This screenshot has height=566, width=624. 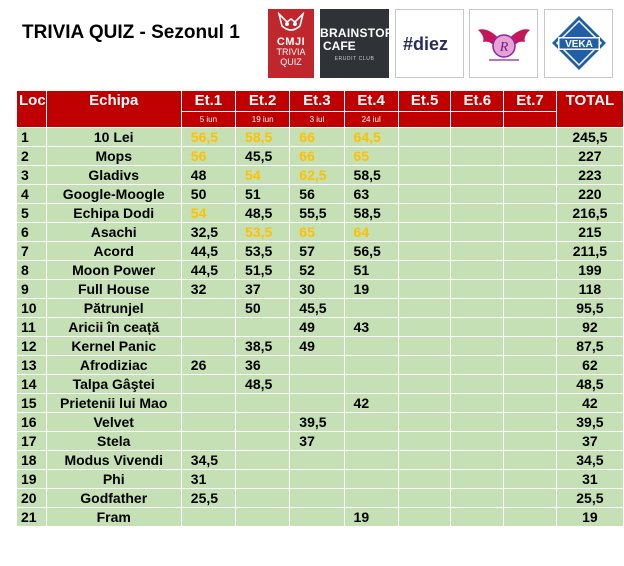 What do you see at coordinates (31, 308) in the screenshot?
I see `rank-cell: 10` at bounding box center [31, 308].